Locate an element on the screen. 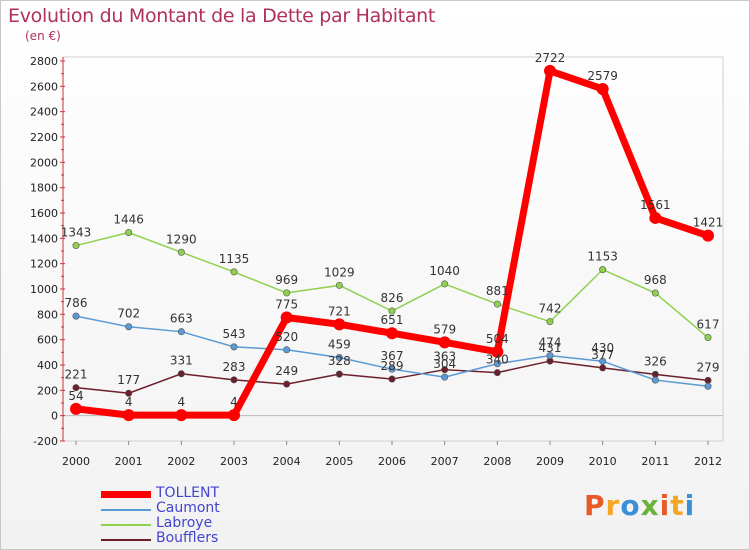  data-label: 367 is located at coordinates (392, 356).